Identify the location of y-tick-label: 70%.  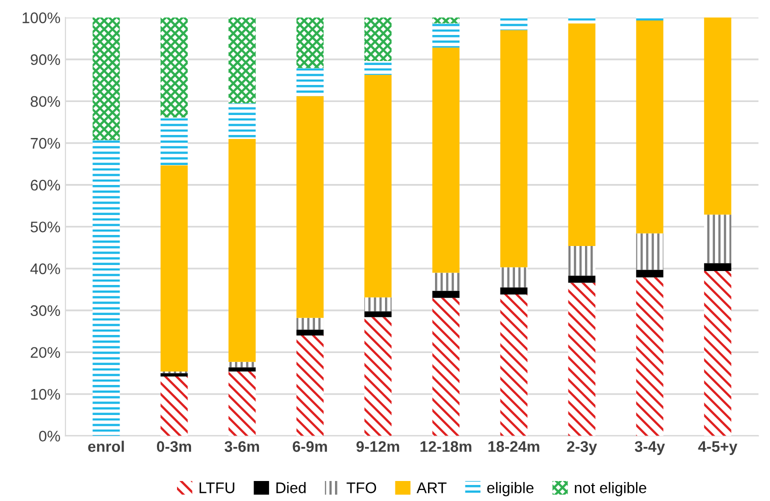
(45, 143).